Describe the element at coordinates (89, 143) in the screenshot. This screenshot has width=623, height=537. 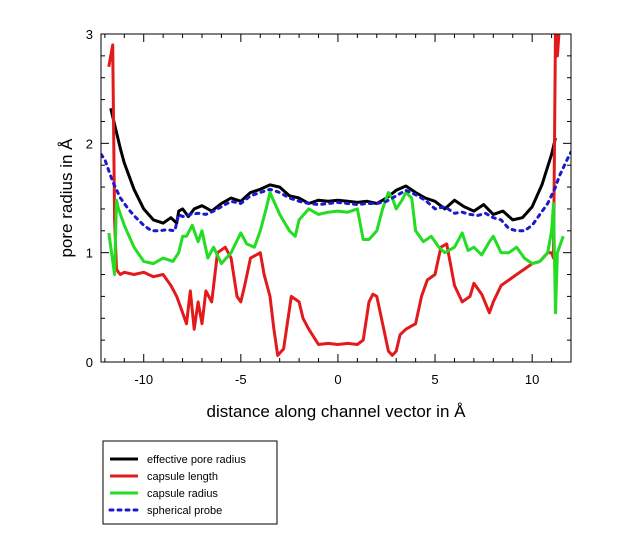
I see `y-tick-label: 2` at that location.